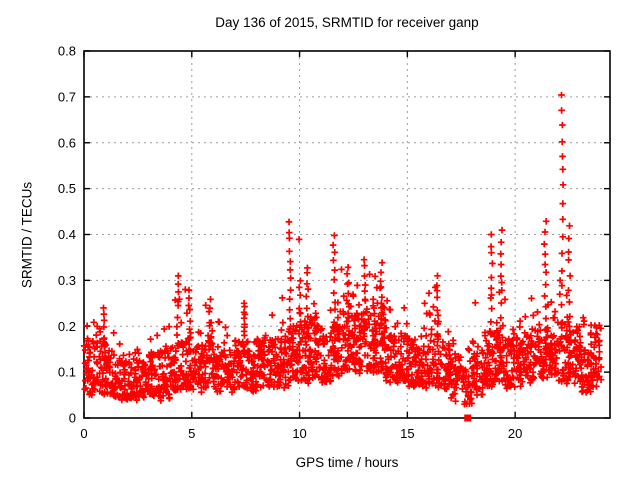 This screenshot has height=480, width=640. What do you see at coordinates (72, 418) in the screenshot?
I see `y-tick-label: 0` at bounding box center [72, 418].